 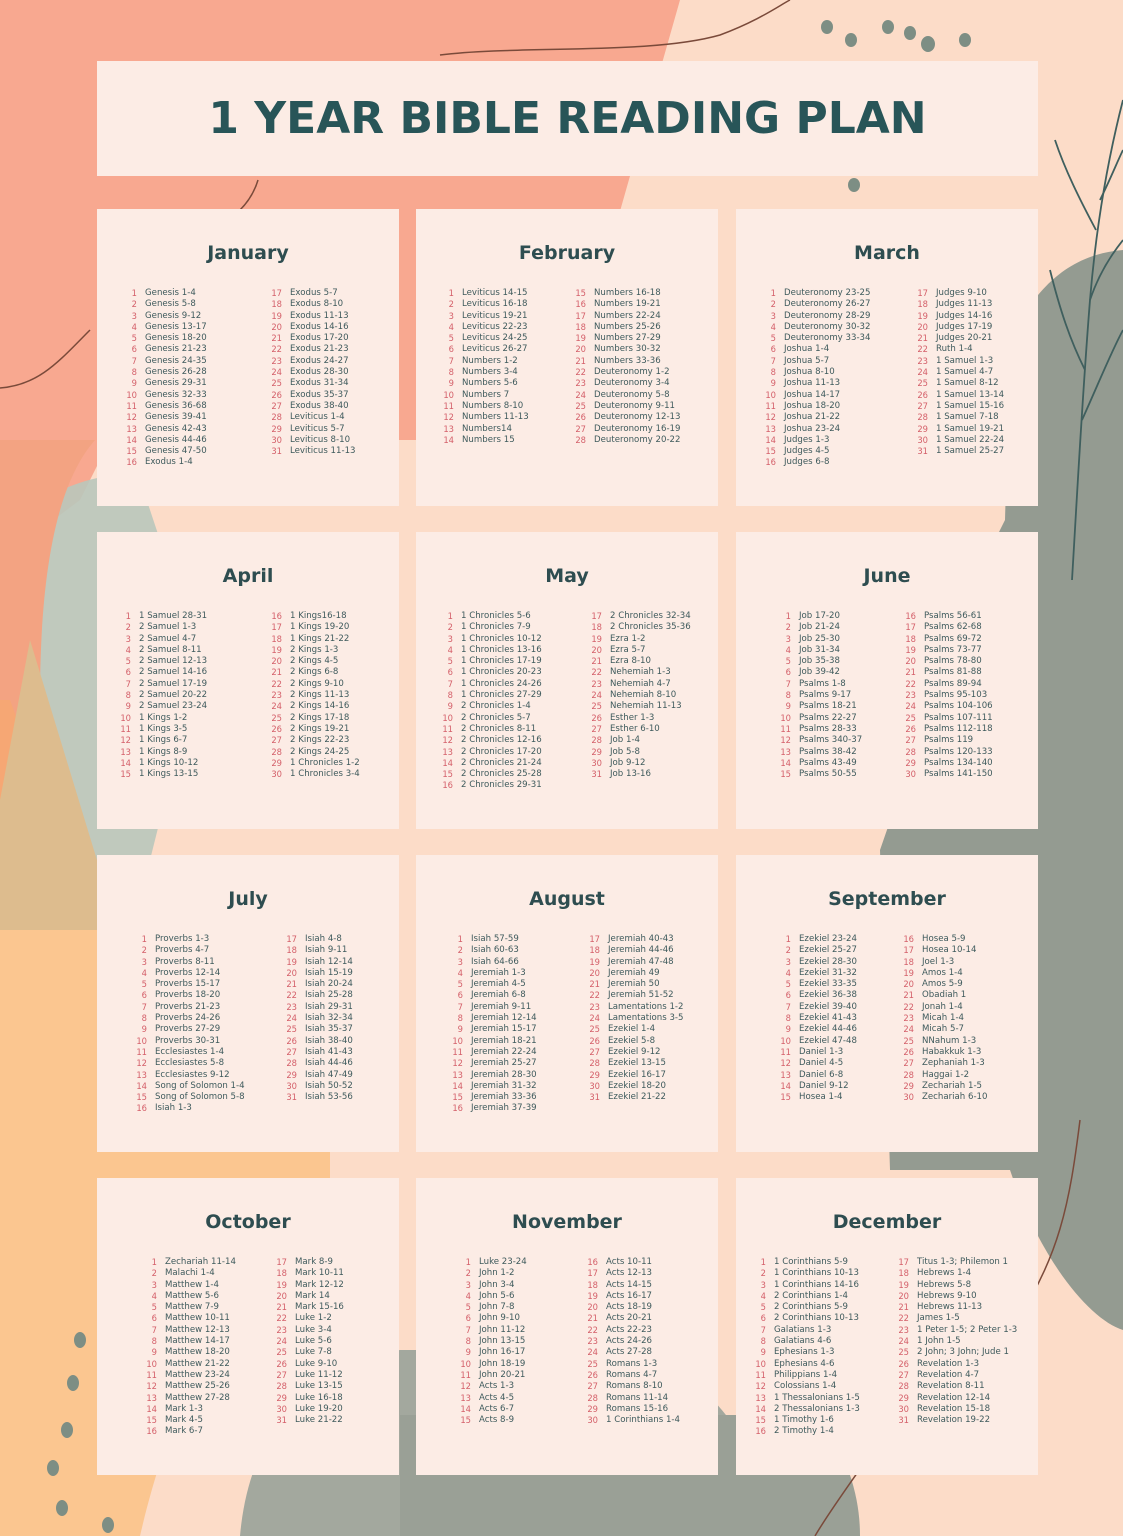 I want to click on reading-row: 31 Ezekiel 21-22, so click(x=632, y=1097).